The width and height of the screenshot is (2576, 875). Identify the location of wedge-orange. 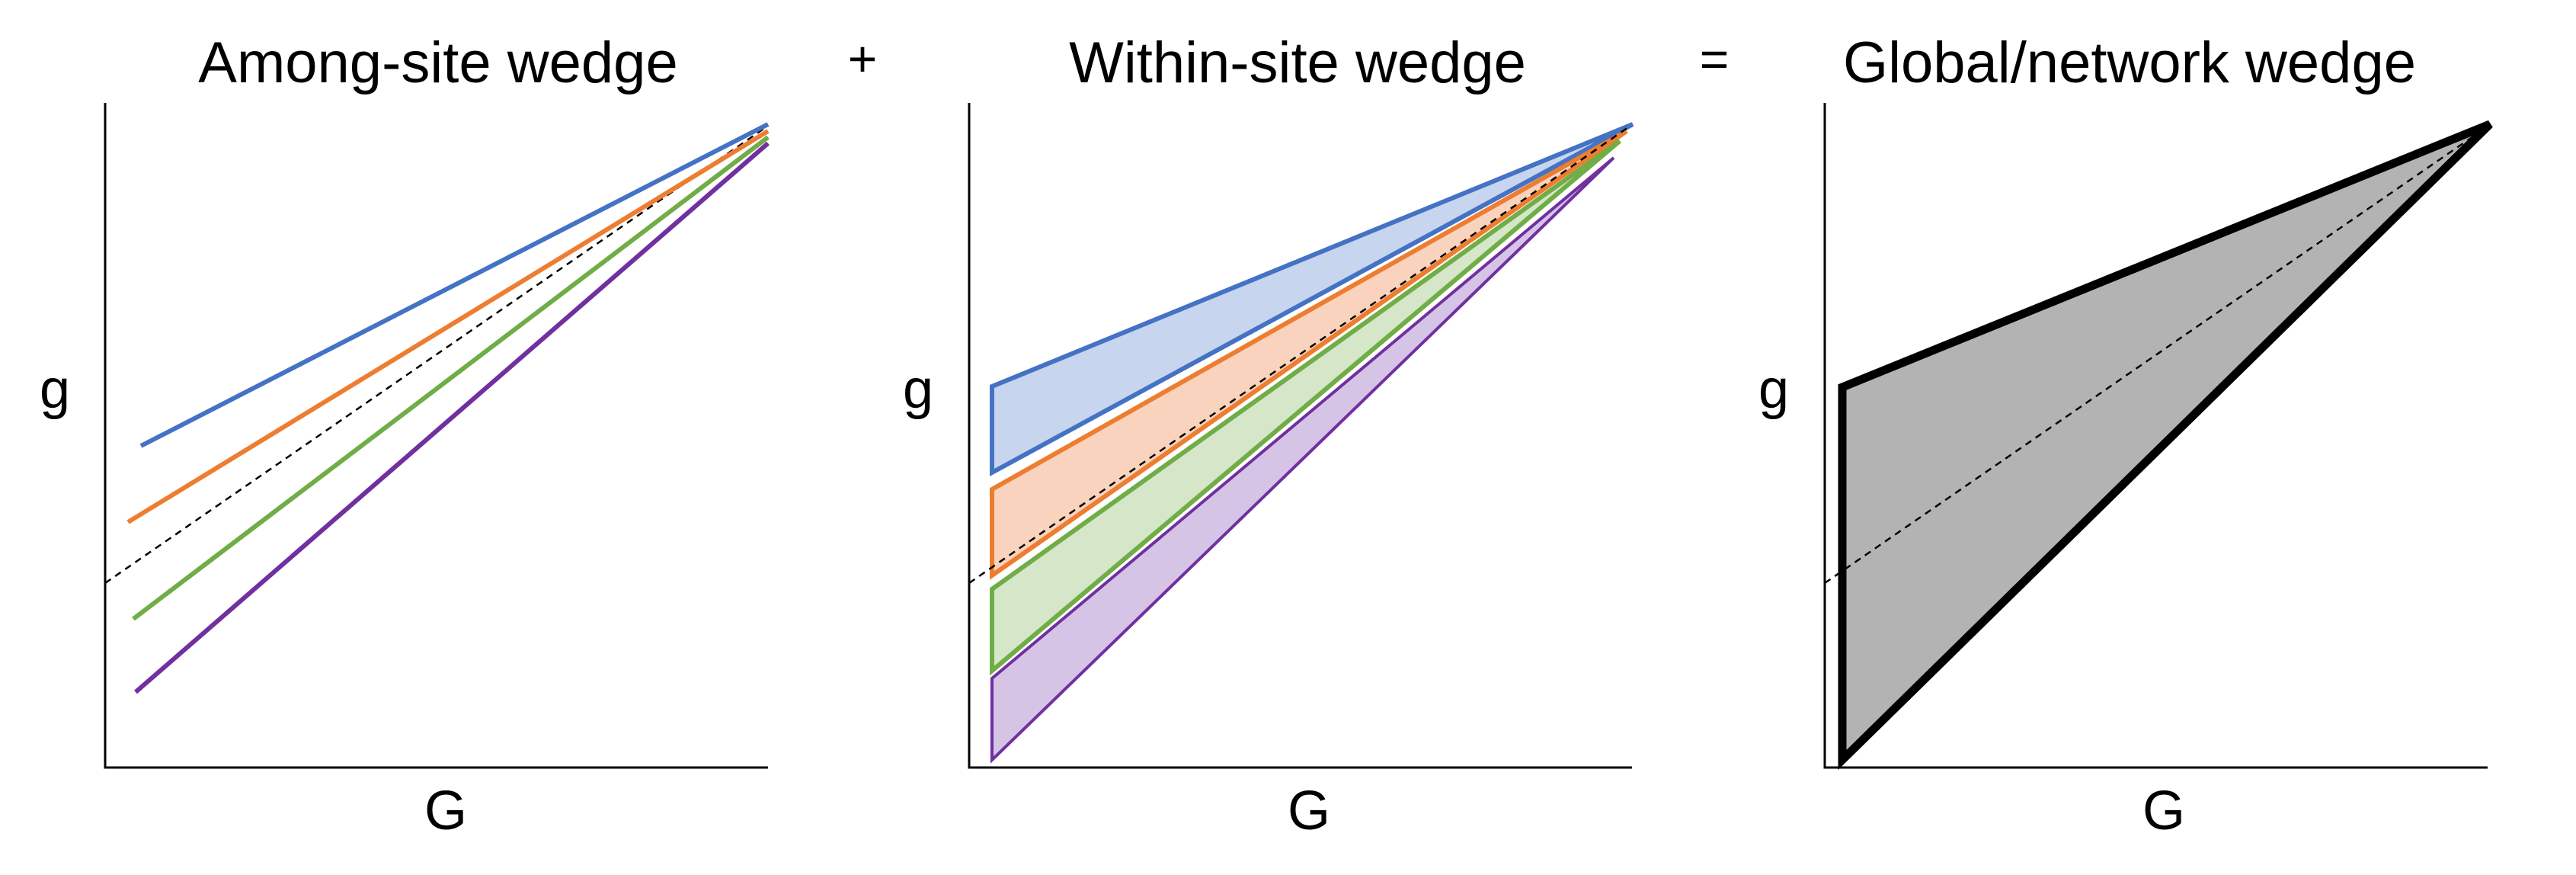
(1309, 355).